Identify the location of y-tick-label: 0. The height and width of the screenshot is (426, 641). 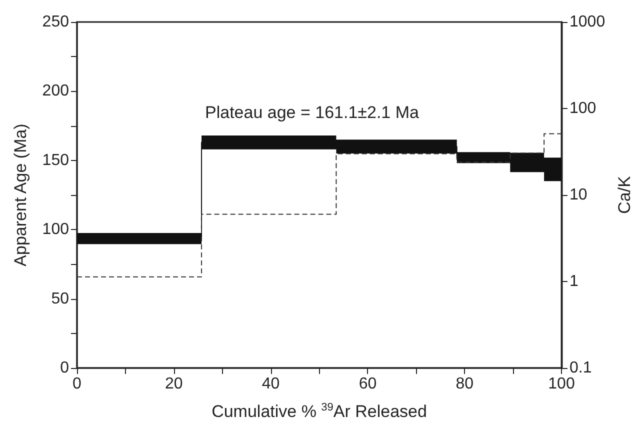
(65, 368).